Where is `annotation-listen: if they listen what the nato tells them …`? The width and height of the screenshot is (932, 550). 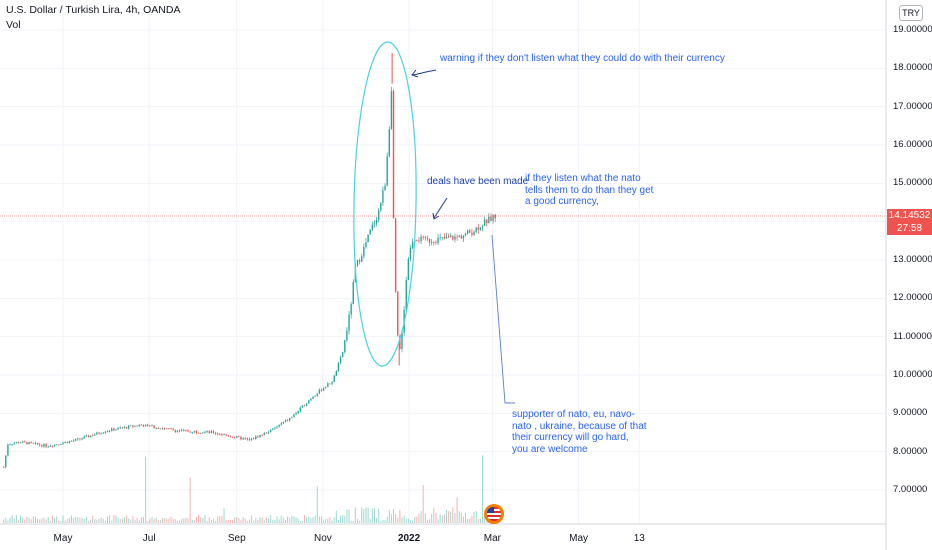 annotation-listen: if they listen what the nato tells them … is located at coordinates (589, 190).